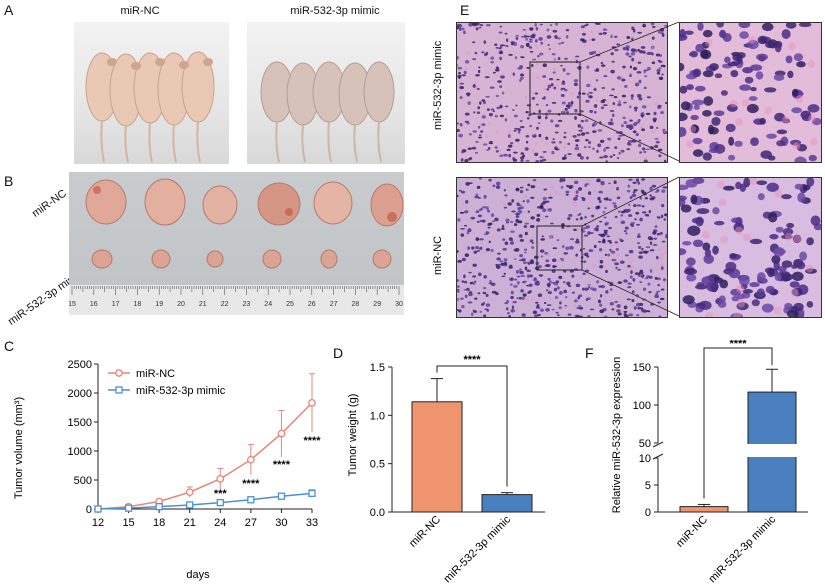 The width and height of the screenshot is (825, 587). What do you see at coordinates (290, 304) in the screenshot?
I see `ruler-label: 25` at bounding box center [290, 304].